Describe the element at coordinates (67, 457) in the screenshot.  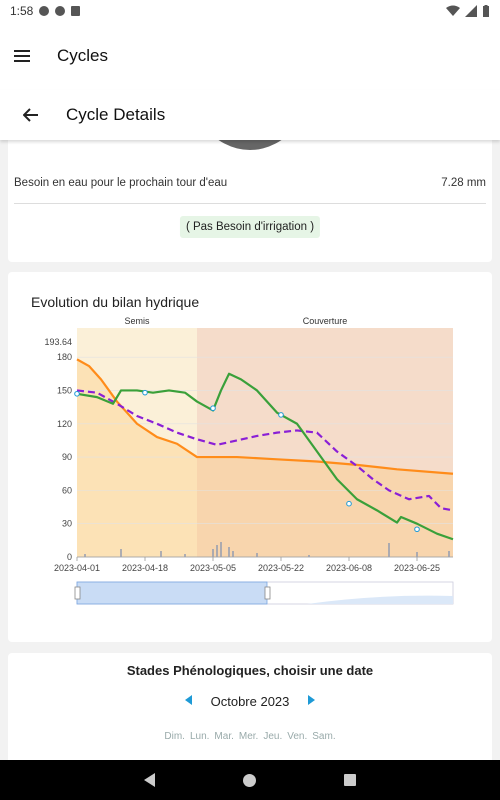
I see `y-tick-label: 90` at that location.